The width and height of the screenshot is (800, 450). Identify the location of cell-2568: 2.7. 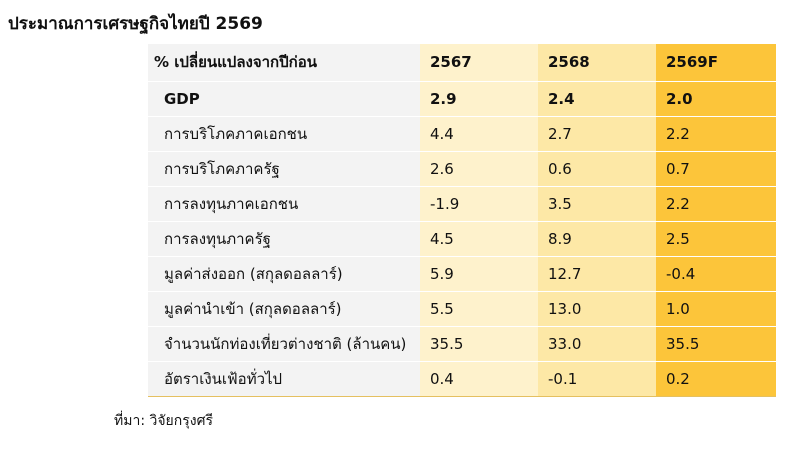
(597, 134).